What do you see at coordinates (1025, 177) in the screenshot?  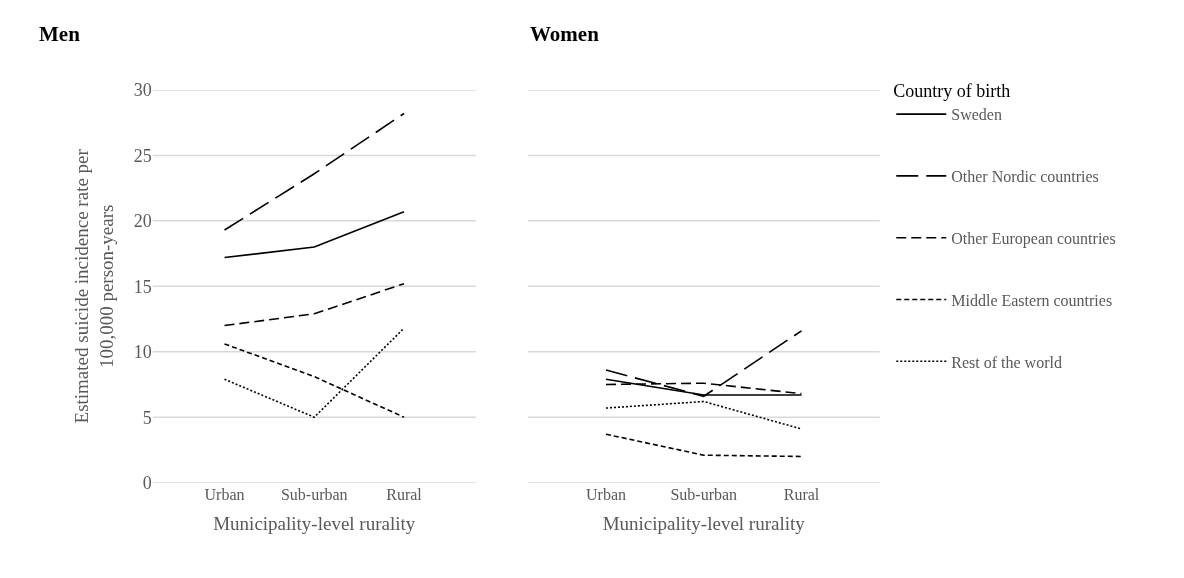 I see `legend-label: Other Nordic countries` at bounding box center [1025, 177].